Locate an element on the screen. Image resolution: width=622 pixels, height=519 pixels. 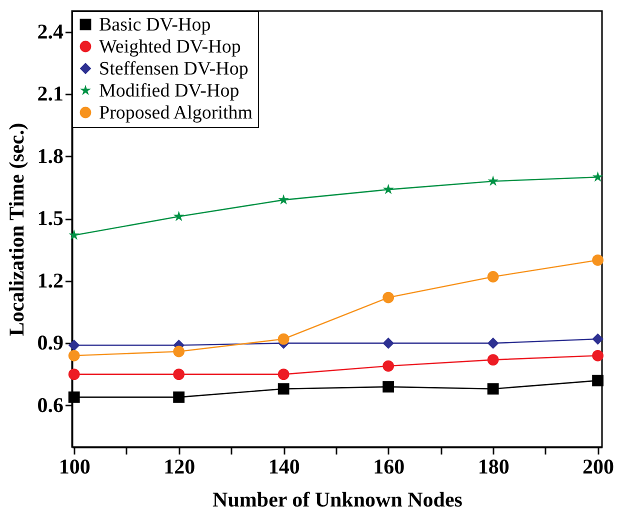
y-tick-label: 1.5 is located at coordinates (50, 218).